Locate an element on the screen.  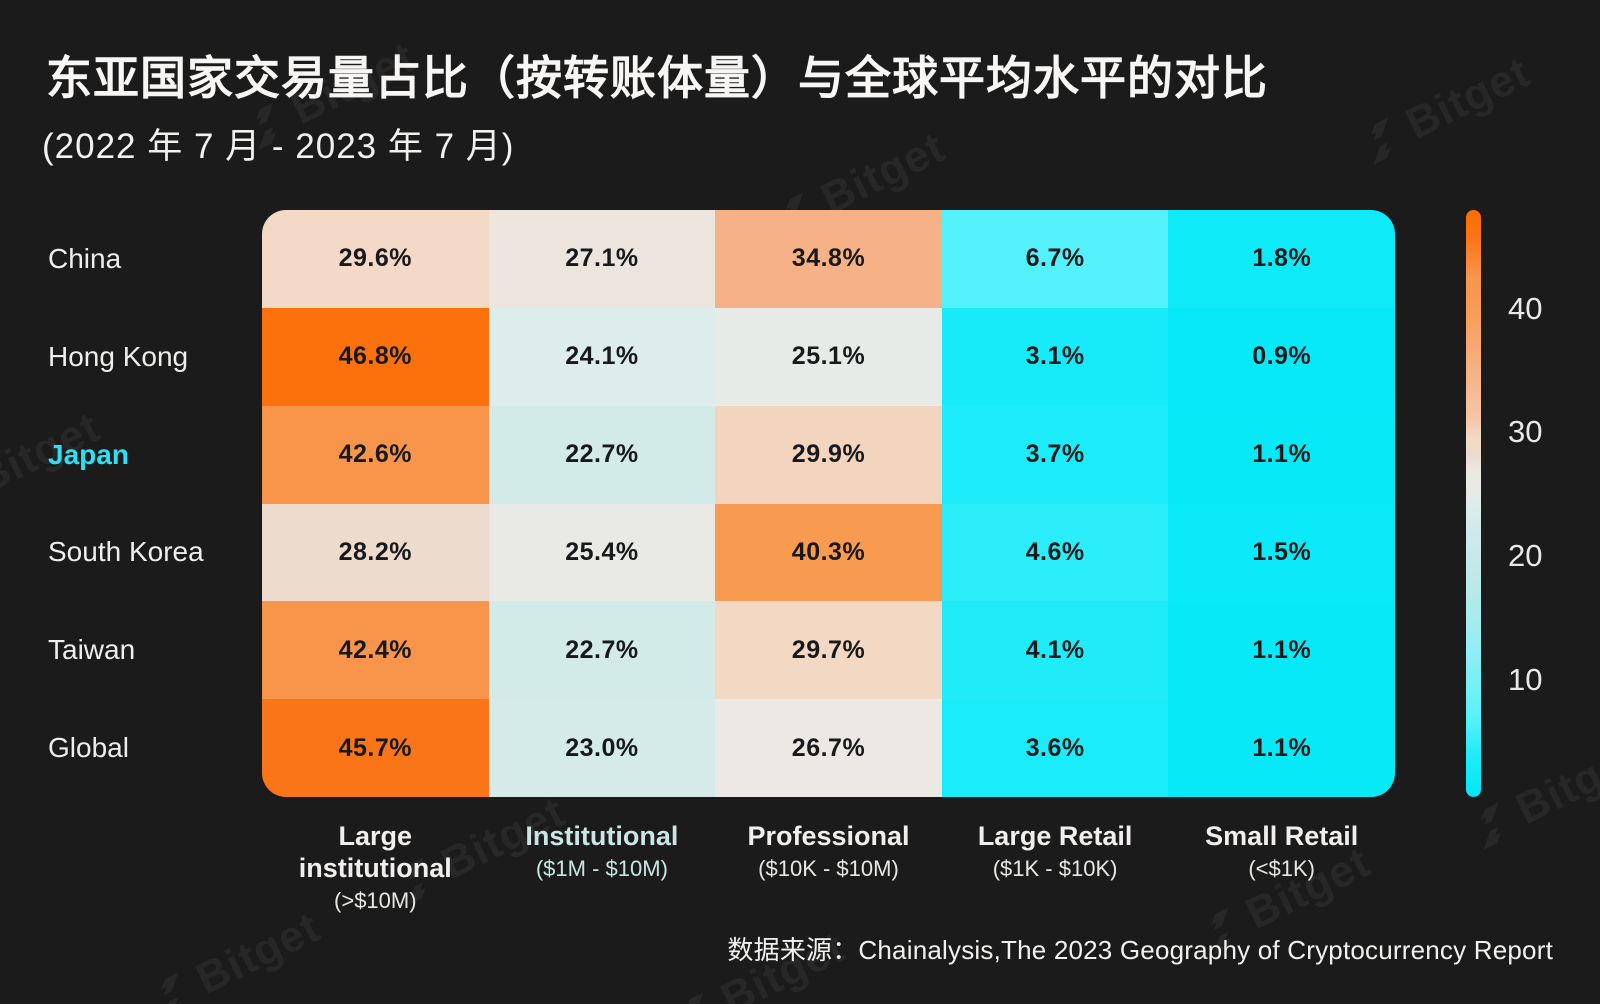
cell-value: 25.1% is located at coordinates (828, 356).